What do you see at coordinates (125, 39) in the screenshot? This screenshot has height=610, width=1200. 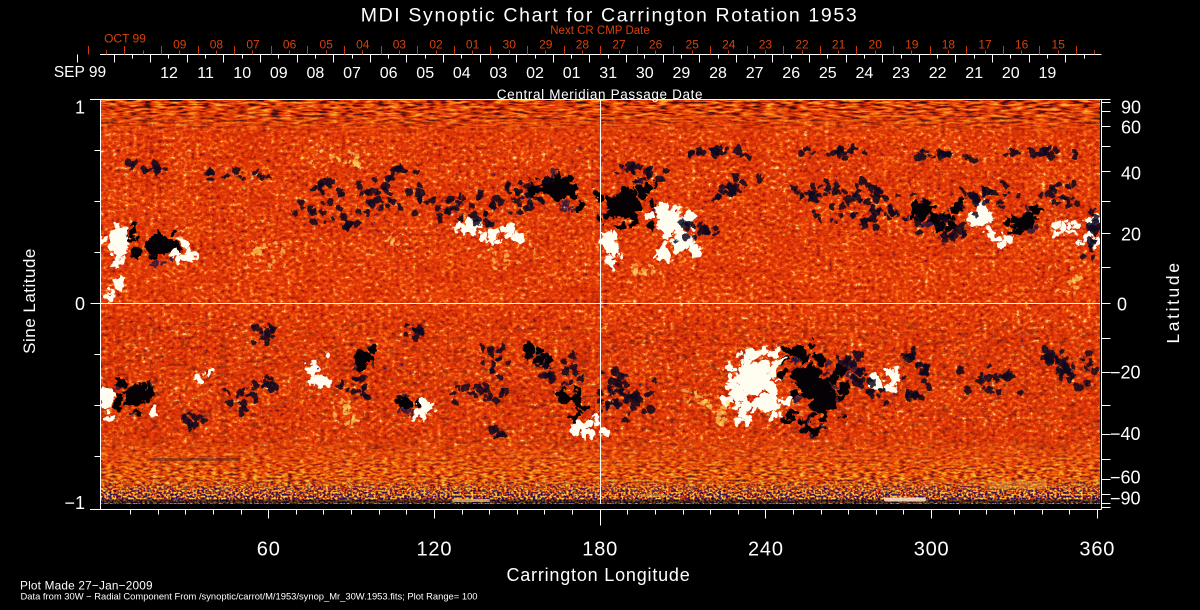 I see `svg-text: OCT 99` at bounding box center [125, 39].